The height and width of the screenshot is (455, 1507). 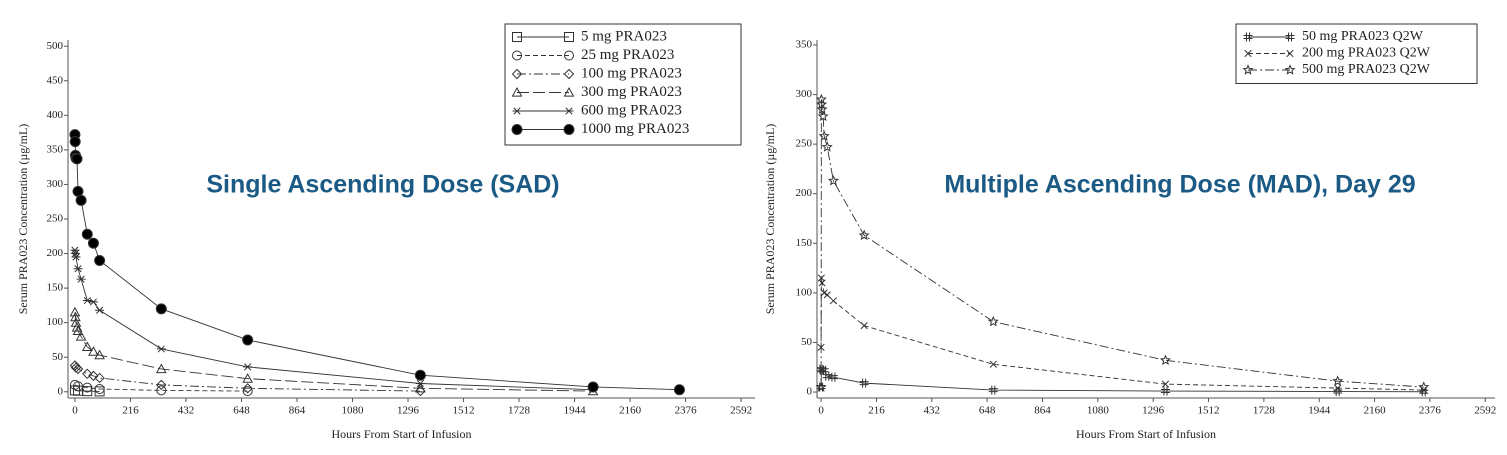 I want to click on y-tick-label: 400, so click(x=55, y=115).